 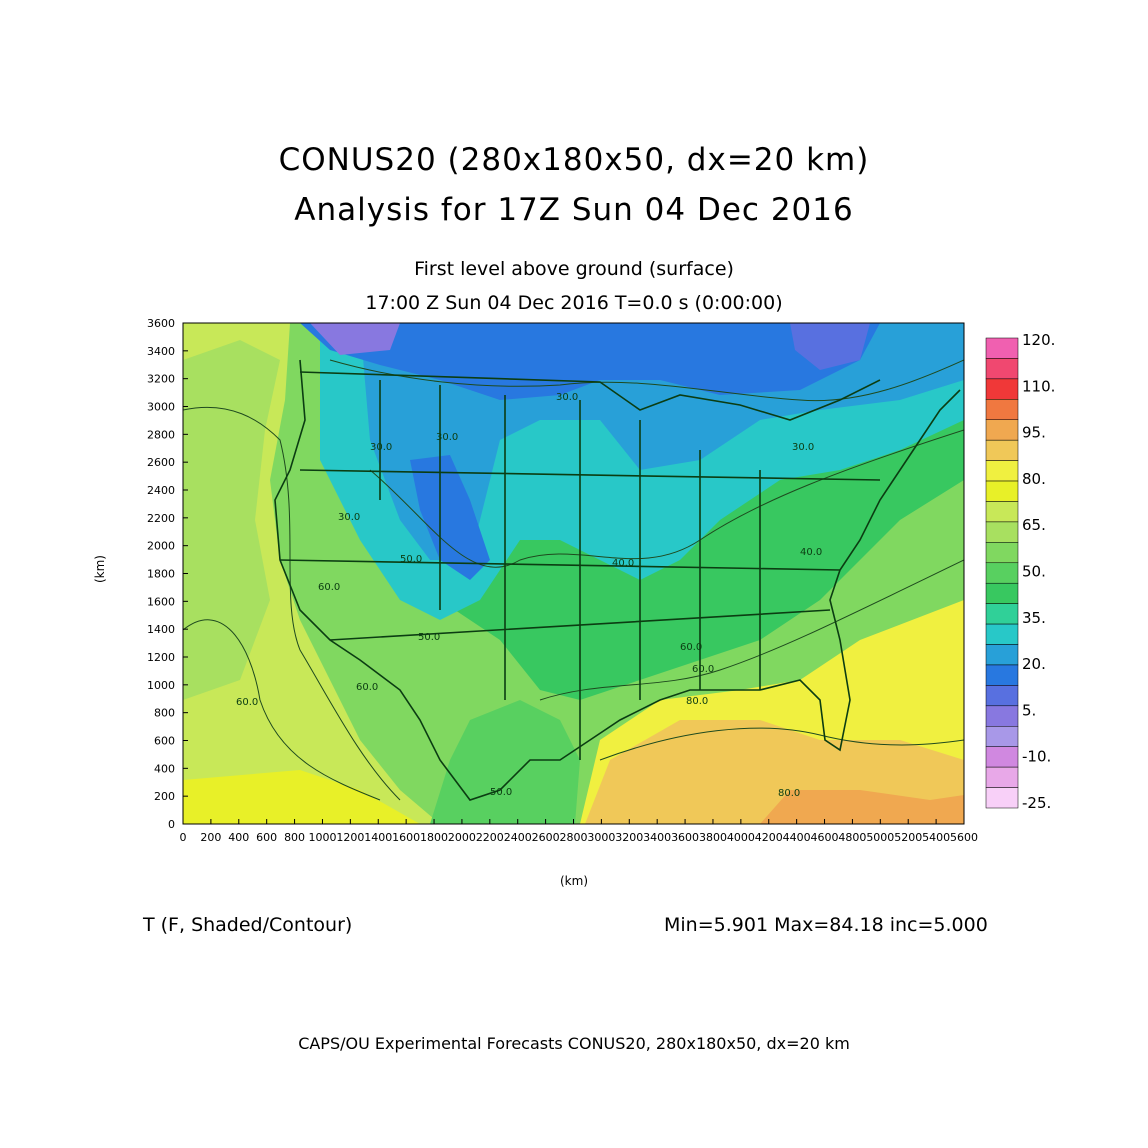 What do you see at coordinates (248, 925) in the screenshot?
I see `field-description: T (F, Shaded/Contour)` at bounding box center [248, 925].